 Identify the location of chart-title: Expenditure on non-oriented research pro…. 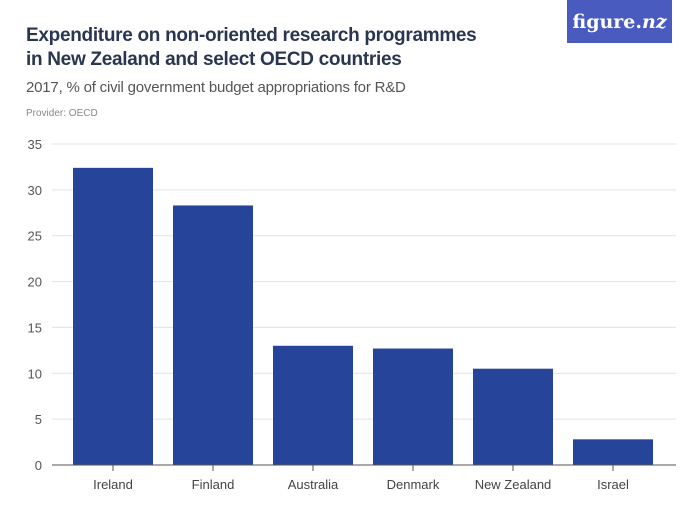
(251, 47).